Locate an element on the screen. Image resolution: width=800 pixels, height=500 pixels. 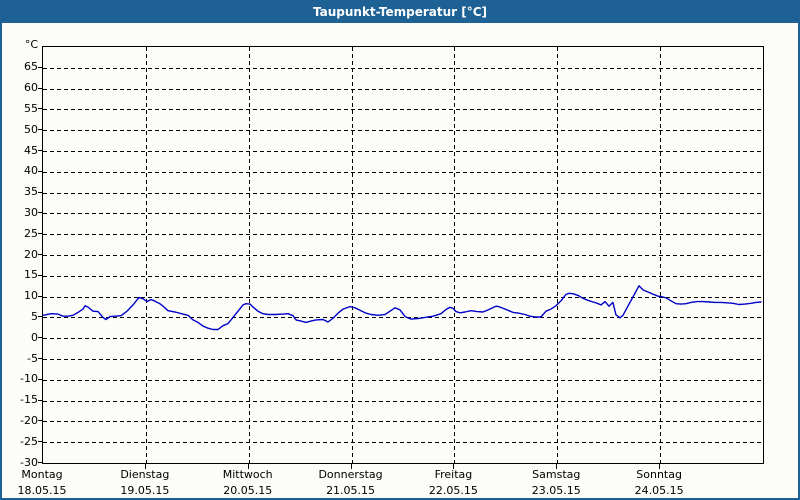
y-tick-label: 45 is located at coordinates (31, 150).